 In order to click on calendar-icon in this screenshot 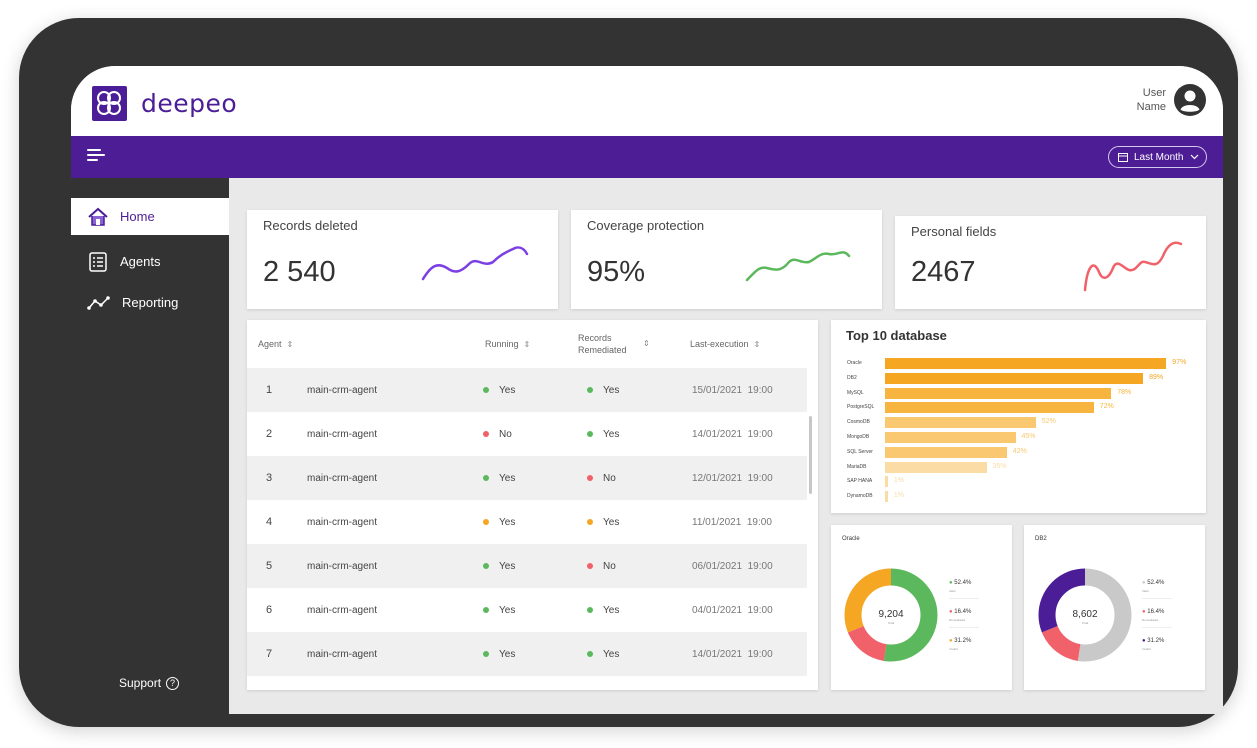, I will do `click(1123, 157)`.